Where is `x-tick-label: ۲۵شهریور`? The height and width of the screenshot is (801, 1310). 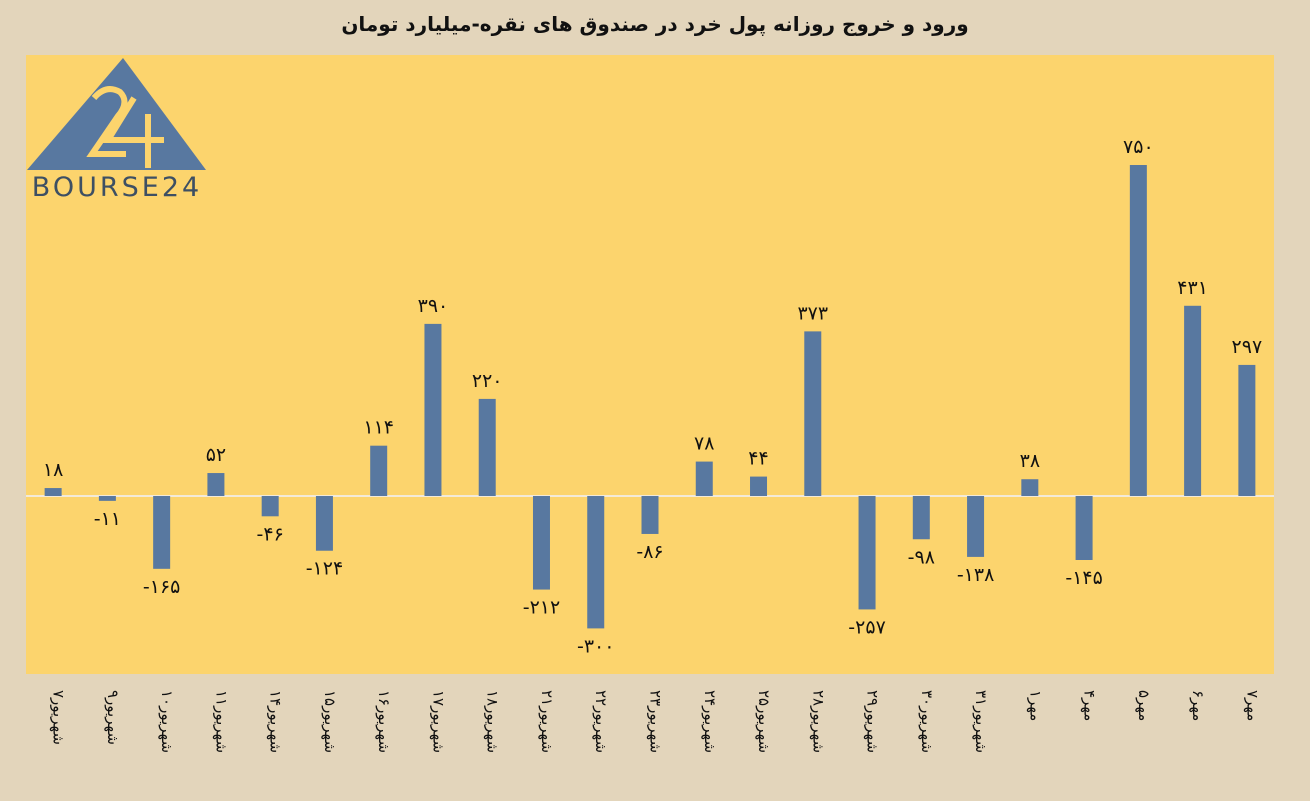
x-tick-label: ۲۵شهریور is located at coordinates (764, 721).